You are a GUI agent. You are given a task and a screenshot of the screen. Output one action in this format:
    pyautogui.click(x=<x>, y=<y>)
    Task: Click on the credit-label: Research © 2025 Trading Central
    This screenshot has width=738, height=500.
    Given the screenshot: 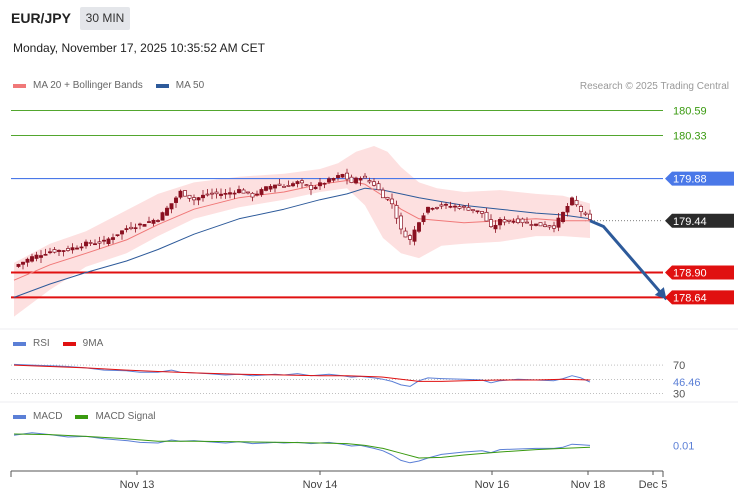 What is the action you would take?
    pyautogui.click(x=654, y=86)
    